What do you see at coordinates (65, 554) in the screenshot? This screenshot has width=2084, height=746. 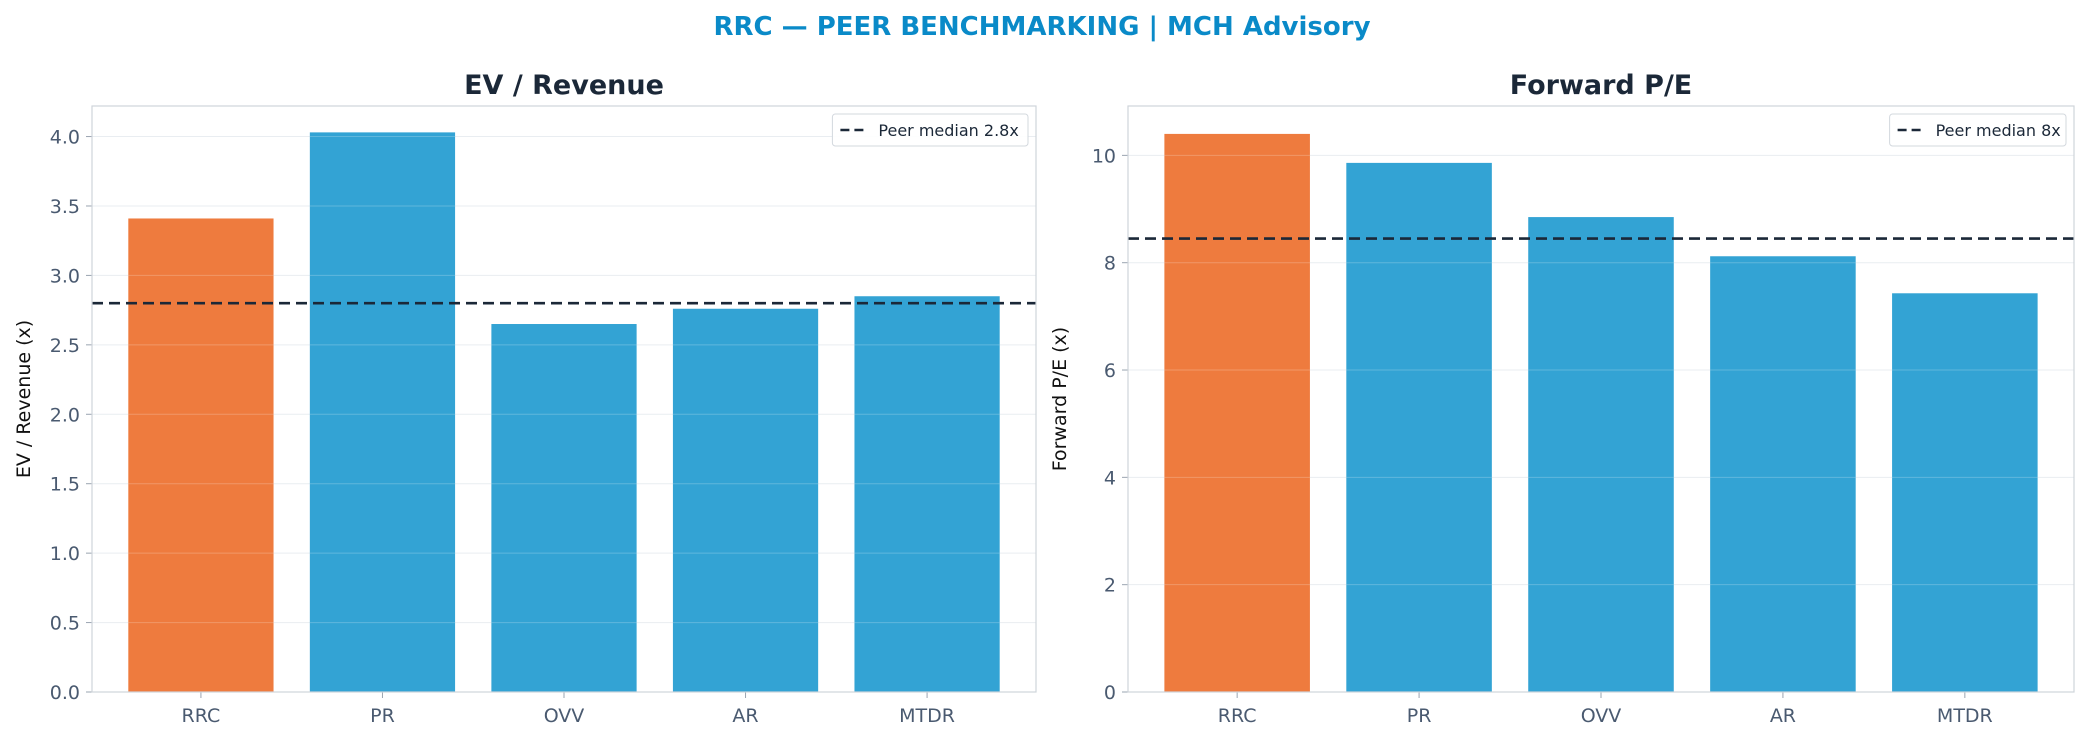 I see `y-tick-label: 1.0` at bounding box center [65, 554].